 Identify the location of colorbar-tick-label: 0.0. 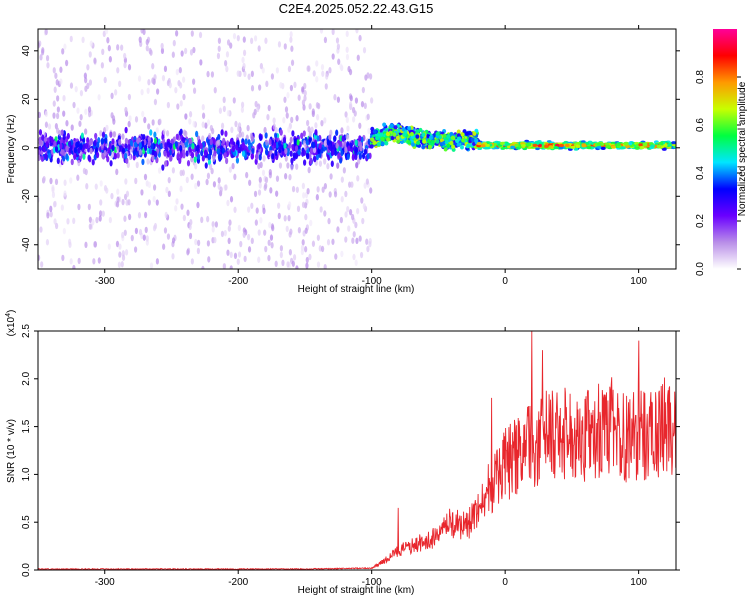
(700, 269).